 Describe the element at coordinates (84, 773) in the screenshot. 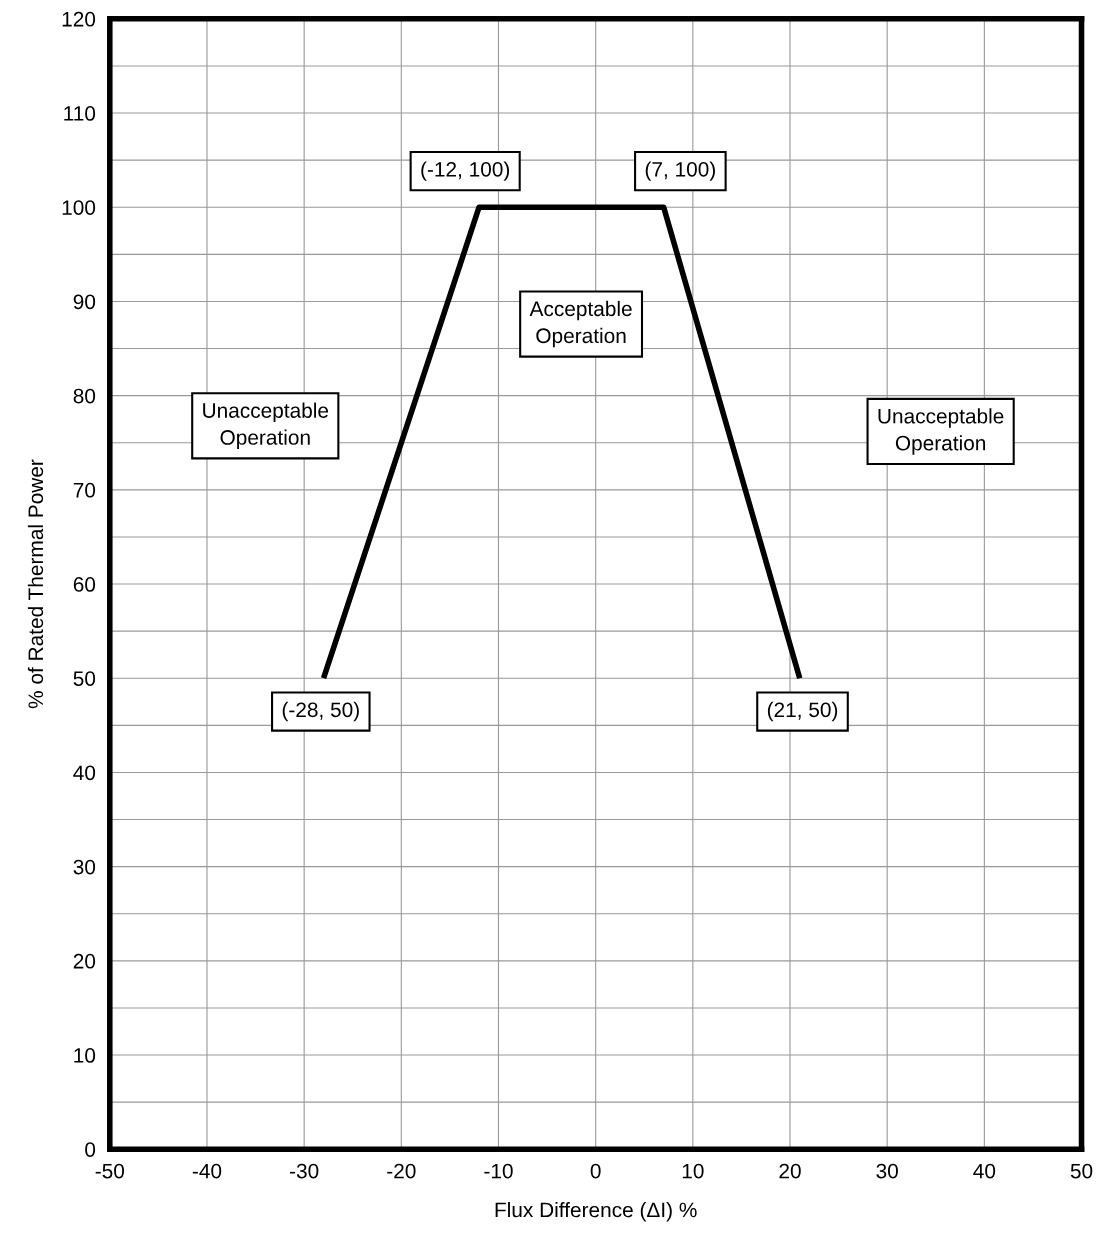

I see `y-tick-label: 40` at that location.